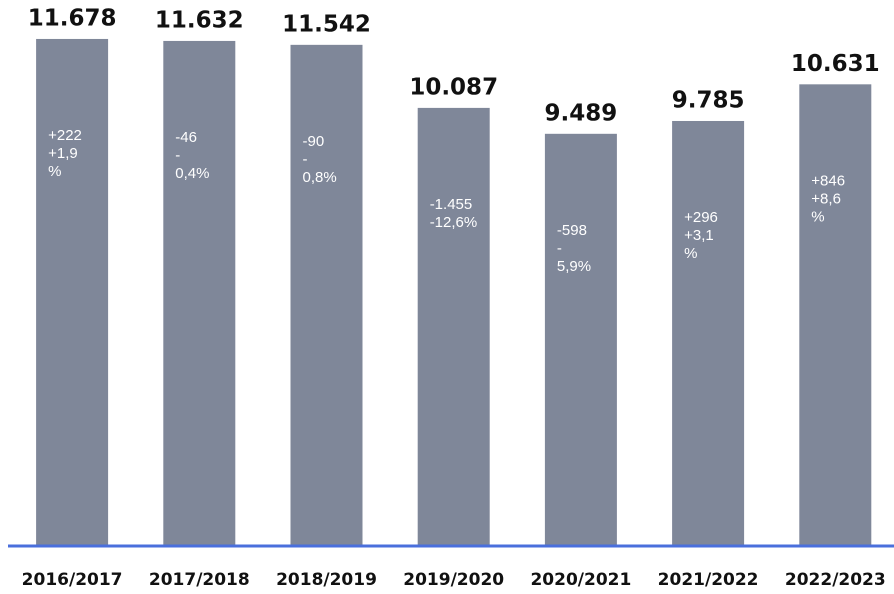 Image resolution: width=894 pixels, height=594 pixels. Describe the element at coordinates (65, 135) in the screenshot. I see `change-label: +222` at that location.